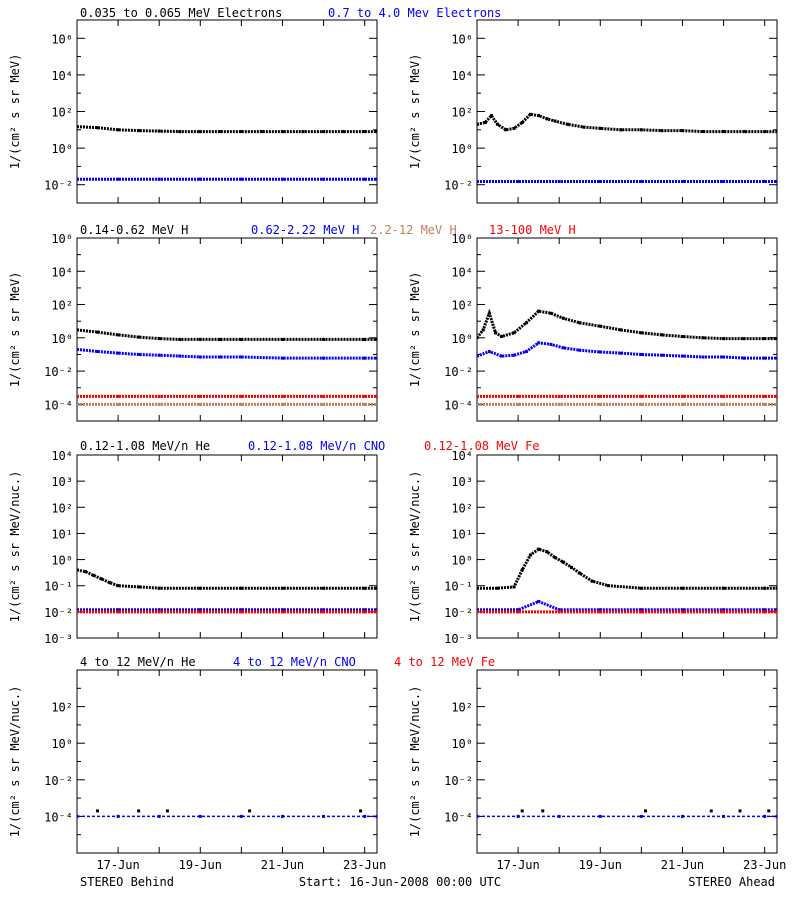 This screenshot has height=904, width=800. Describe the element at coordinates (15, 762) in the screenshot. I see `y-axis-label: 1/(cm² s sr MeV/nuc.)` at that location.